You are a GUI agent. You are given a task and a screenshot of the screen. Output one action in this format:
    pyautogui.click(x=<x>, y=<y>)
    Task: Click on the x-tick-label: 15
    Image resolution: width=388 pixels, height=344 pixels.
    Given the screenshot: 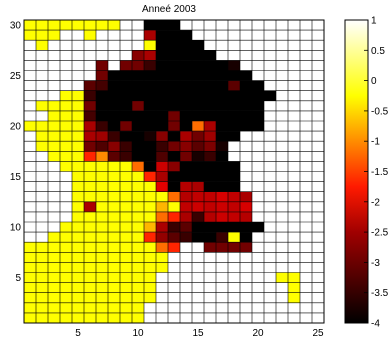 What is the action you would take?
    pyautogui.click(x=198, y=333)
    